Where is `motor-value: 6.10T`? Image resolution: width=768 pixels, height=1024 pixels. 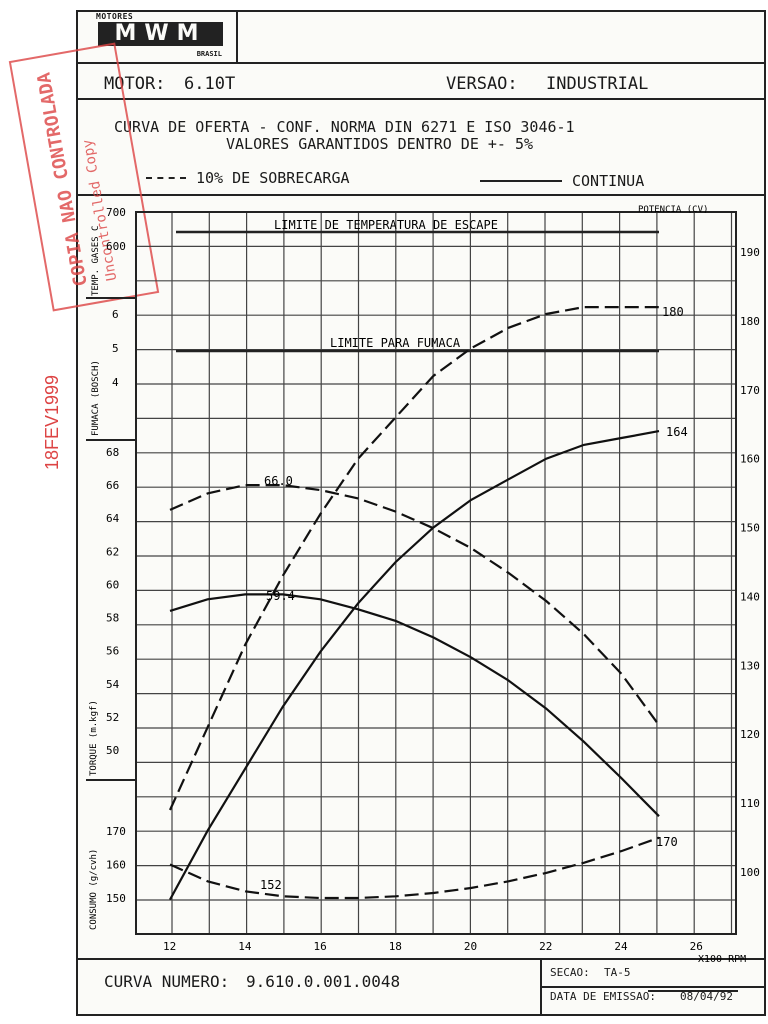
motor-value: 6.10T is located at coordinates (210, 84).